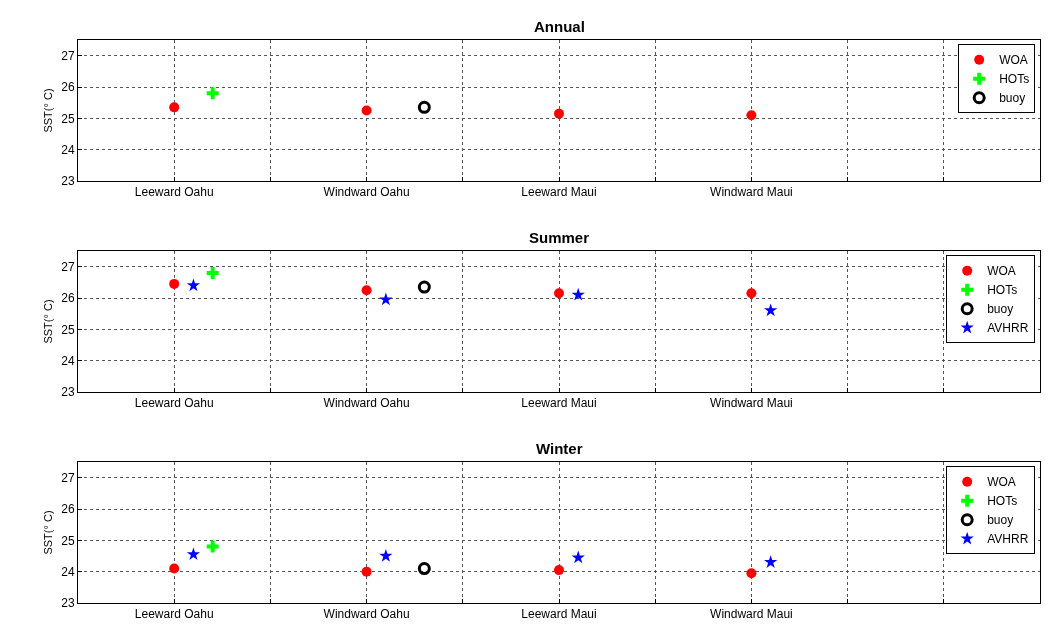 This screenshot has width=1045, height=625. What do you see at coordinates (559, 448) in the screenshot?
I see `chart-title: Winter` at bounding box center [559, 448].